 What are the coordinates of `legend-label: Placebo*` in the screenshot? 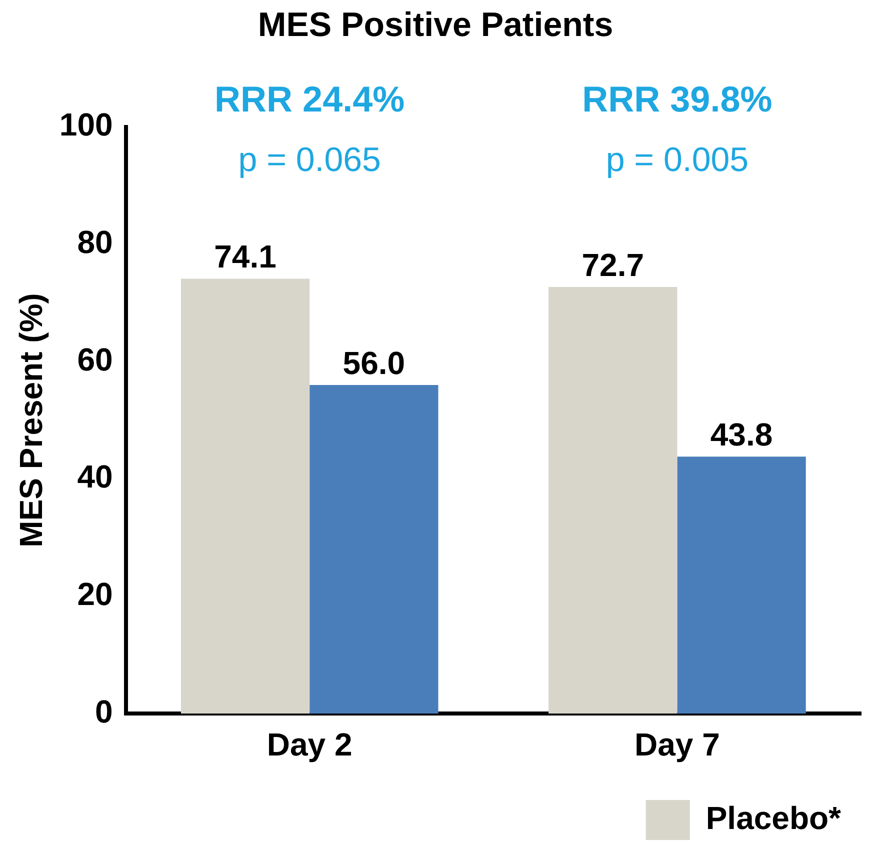 It's located at (774, 818).